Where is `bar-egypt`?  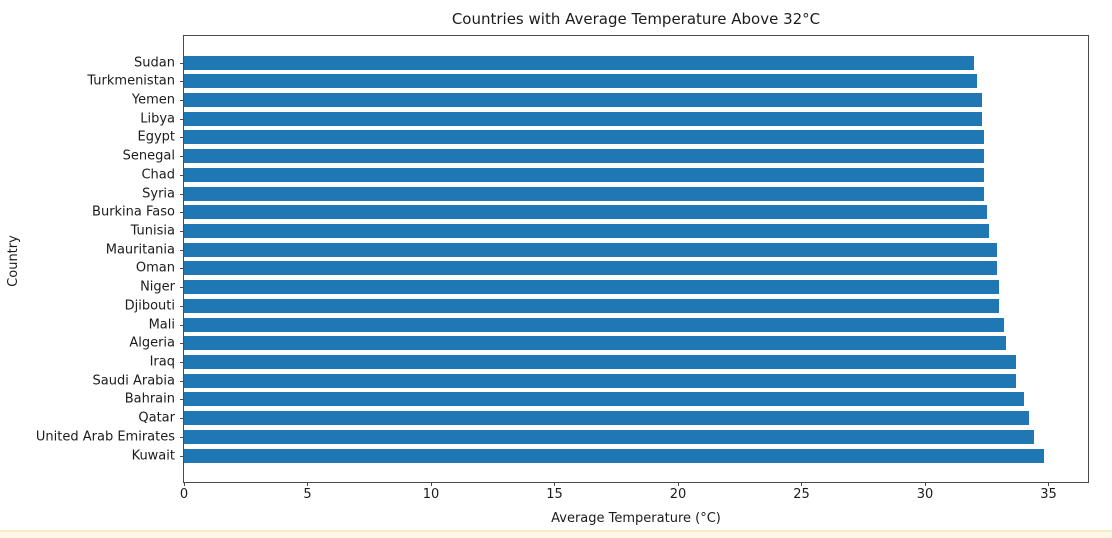
bar-egypt is located at coordinates (584, 137).